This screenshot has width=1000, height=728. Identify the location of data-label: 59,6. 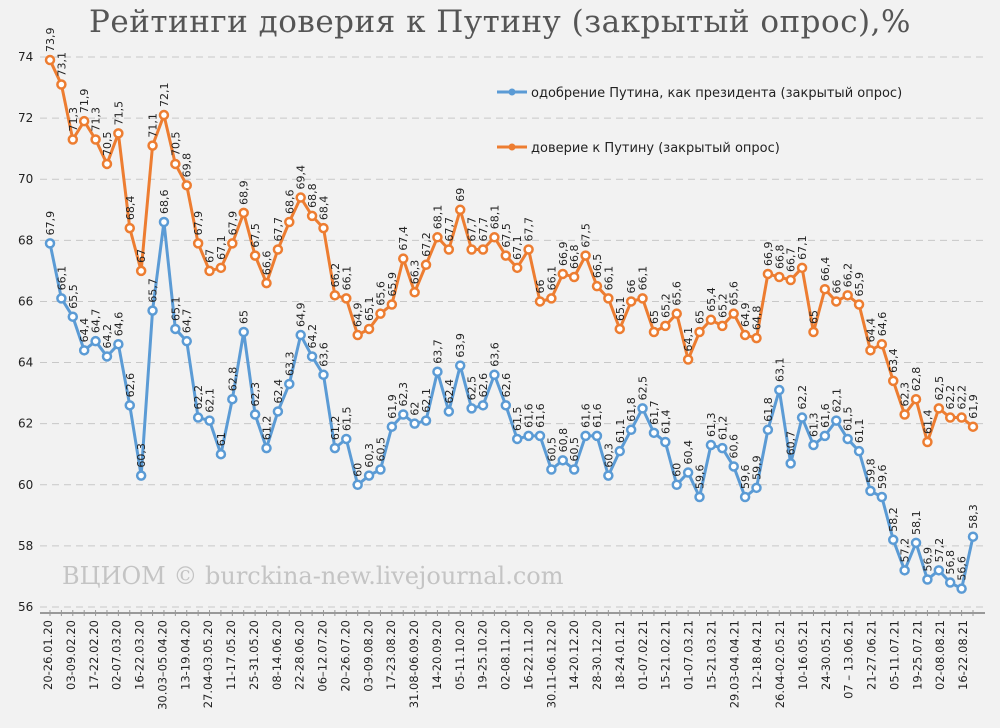
(882, 477).